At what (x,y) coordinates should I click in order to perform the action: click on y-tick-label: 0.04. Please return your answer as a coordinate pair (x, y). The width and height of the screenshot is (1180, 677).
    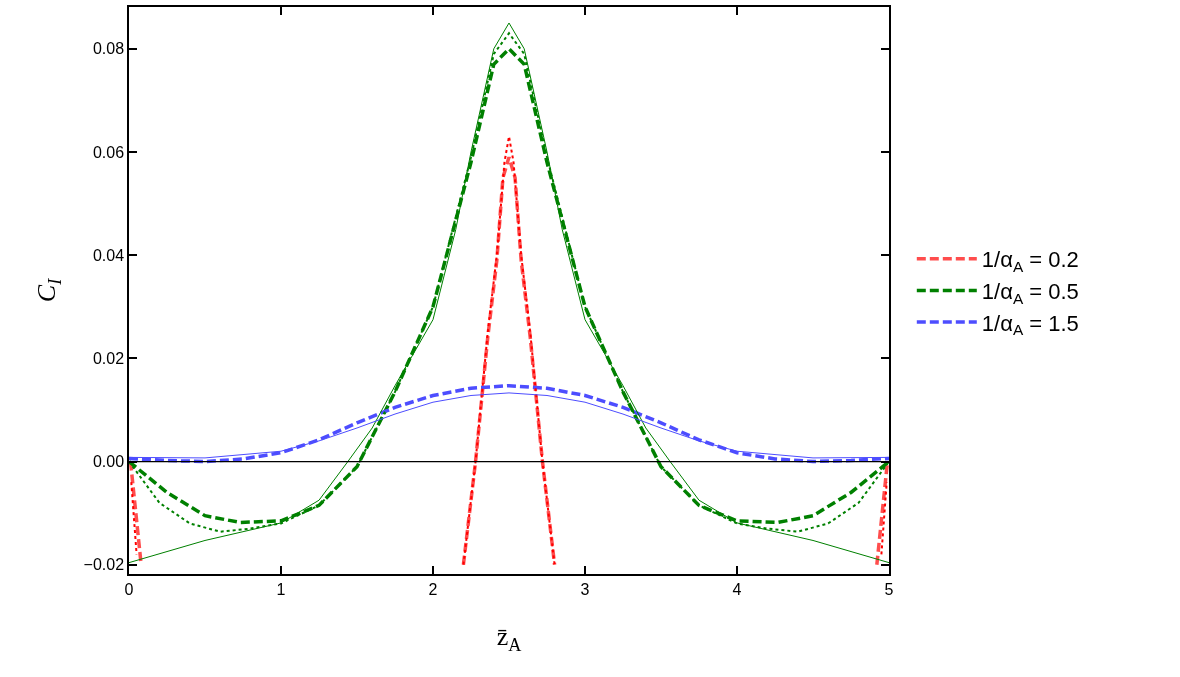
    Looking at the image, I should click on (108, 255).